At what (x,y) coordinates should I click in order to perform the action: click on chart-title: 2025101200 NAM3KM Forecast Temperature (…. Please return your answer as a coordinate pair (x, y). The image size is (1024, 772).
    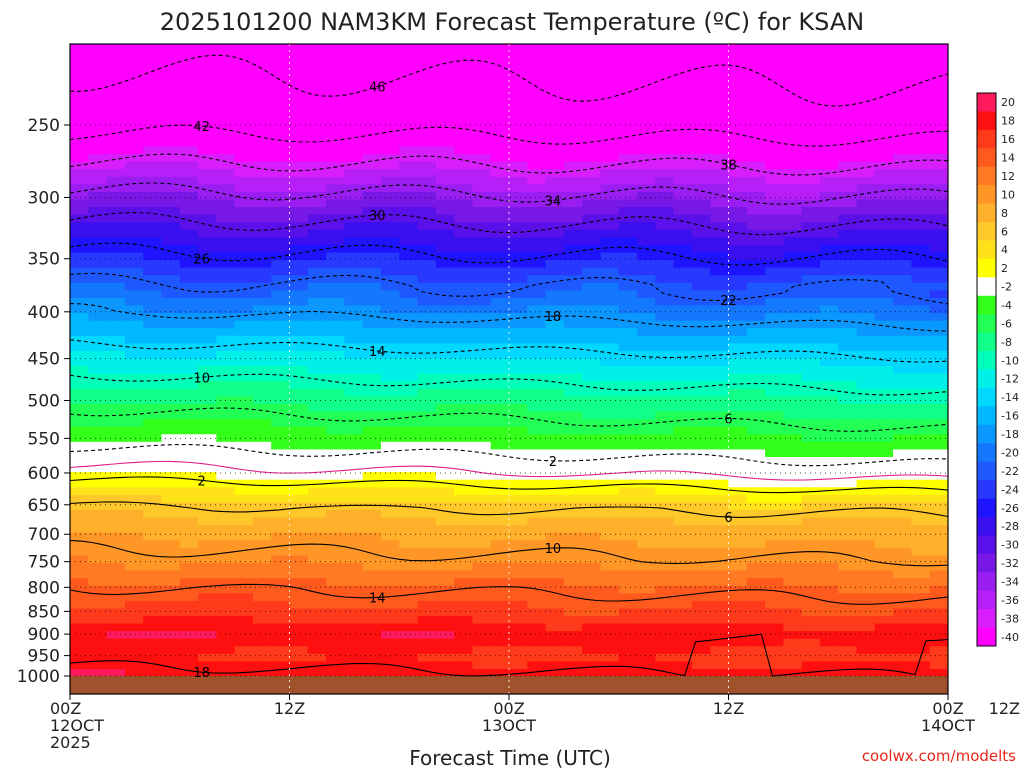
    Looking at the image, I should click on (512, 22).